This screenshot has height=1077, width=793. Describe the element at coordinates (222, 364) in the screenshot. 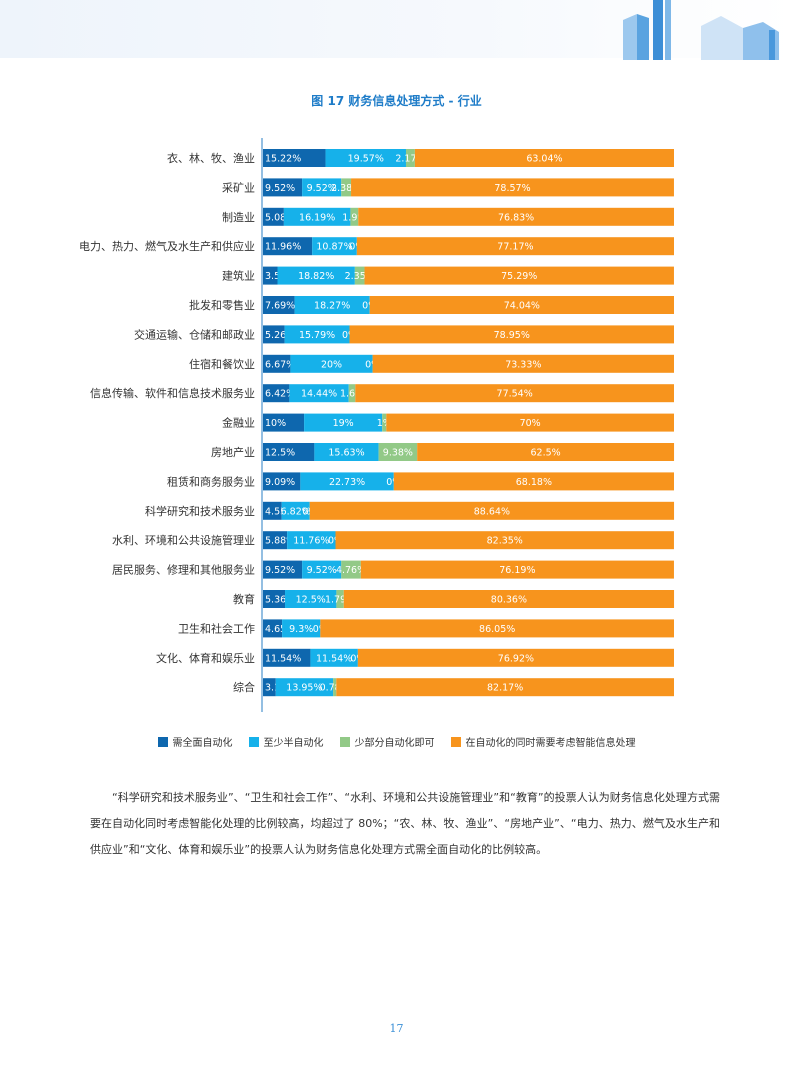

I see `category-label: 住宿和餐饮业` at that location.